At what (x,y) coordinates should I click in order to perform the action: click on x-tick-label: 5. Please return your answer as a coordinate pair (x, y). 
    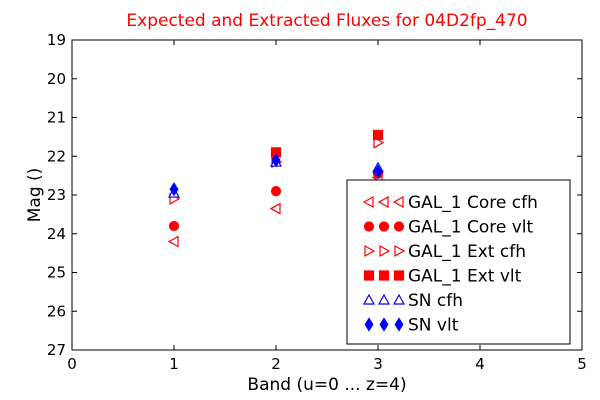
    Looking at the image, I should click on (582, 364).